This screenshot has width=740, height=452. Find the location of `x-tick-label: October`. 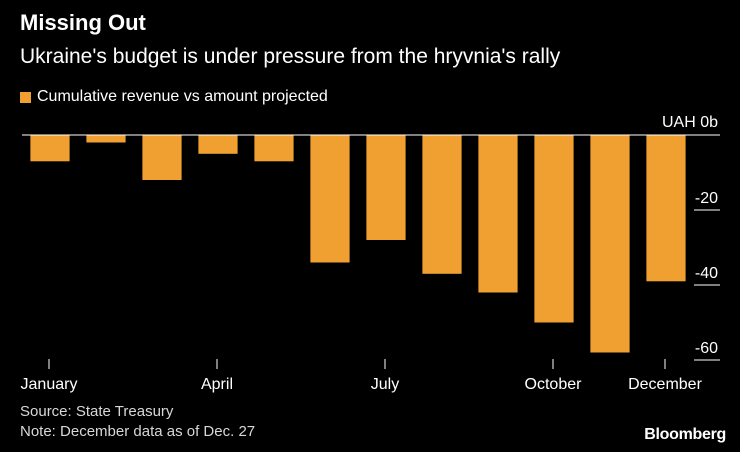

x-tick-label: October is located at coordinates (554, 384).